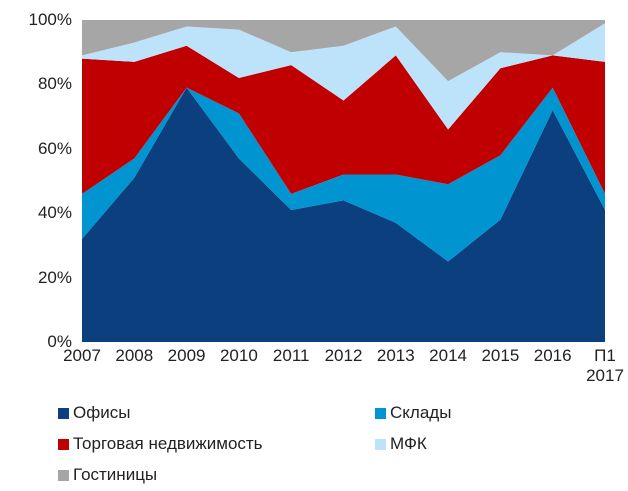  What do you see at coordinates (59, 341) in the screenshot?
I see `y-tick-label: 0%` at bounding box center [59, 341].